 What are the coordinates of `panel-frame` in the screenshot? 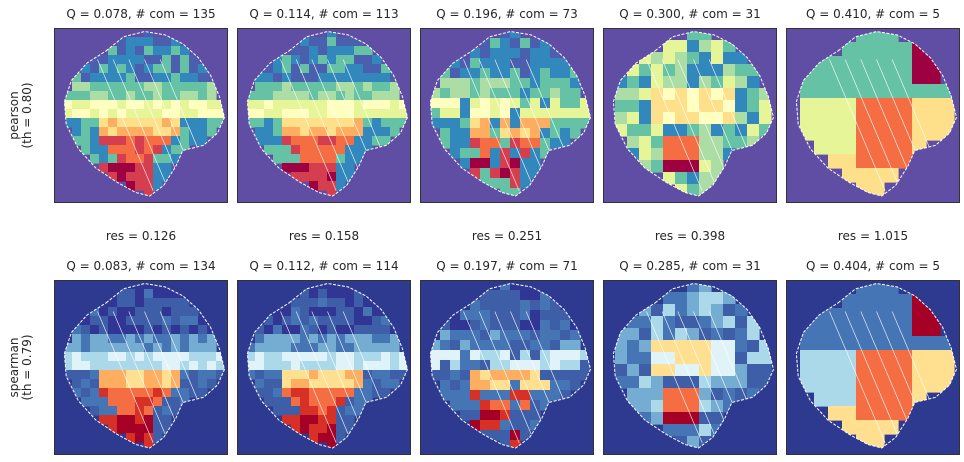 It's located at (324, 367).